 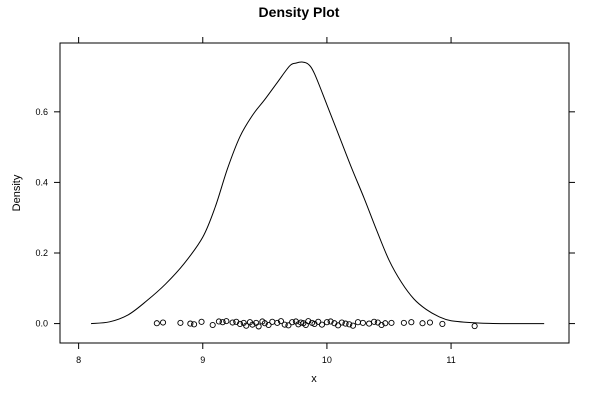 I want to click on x-tick-label: 10, so click(x=327, y=360).